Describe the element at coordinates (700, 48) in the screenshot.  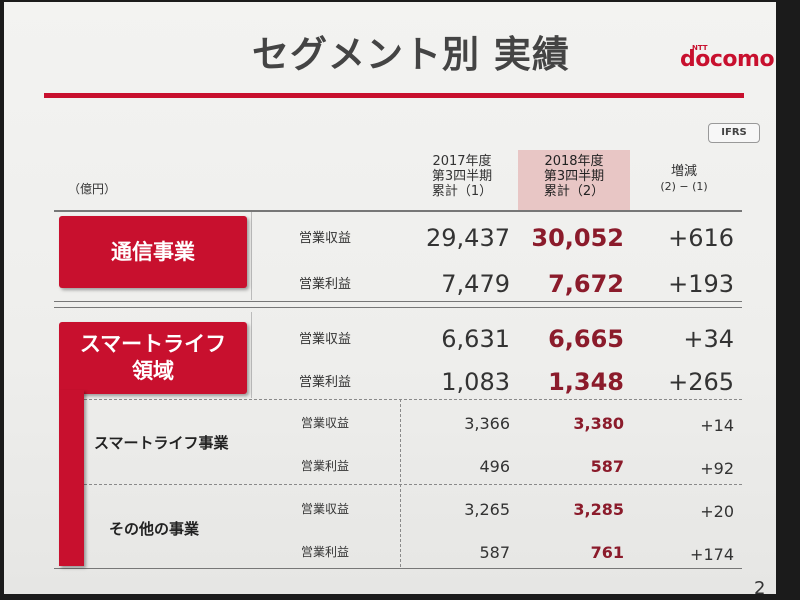
I see `ntt-logo-text: NTT` at that location.